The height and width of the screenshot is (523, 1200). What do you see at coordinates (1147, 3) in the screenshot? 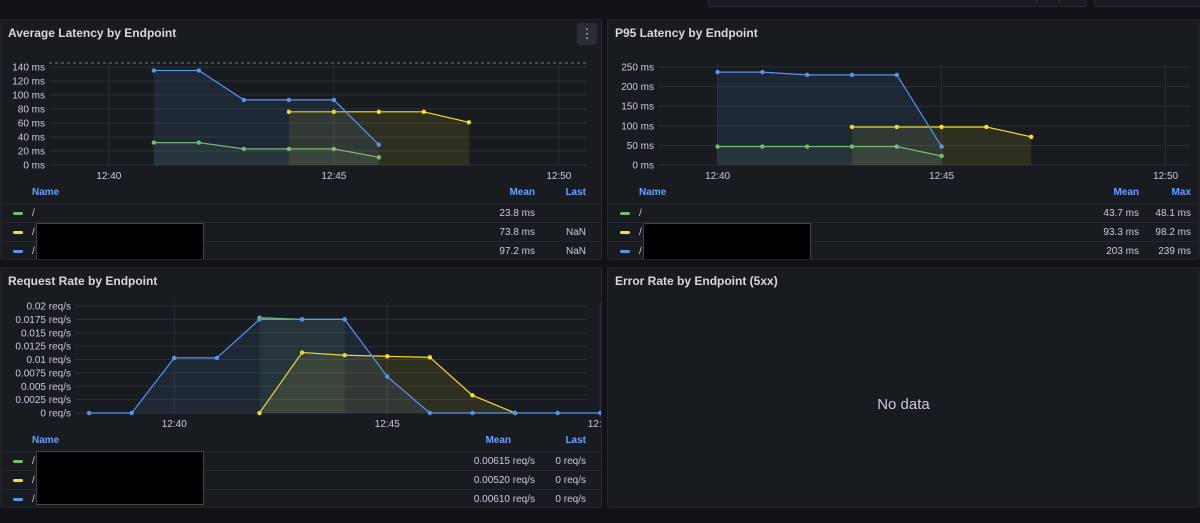
I see `refresh-interval-picker` at bounding box center [1147, 3].